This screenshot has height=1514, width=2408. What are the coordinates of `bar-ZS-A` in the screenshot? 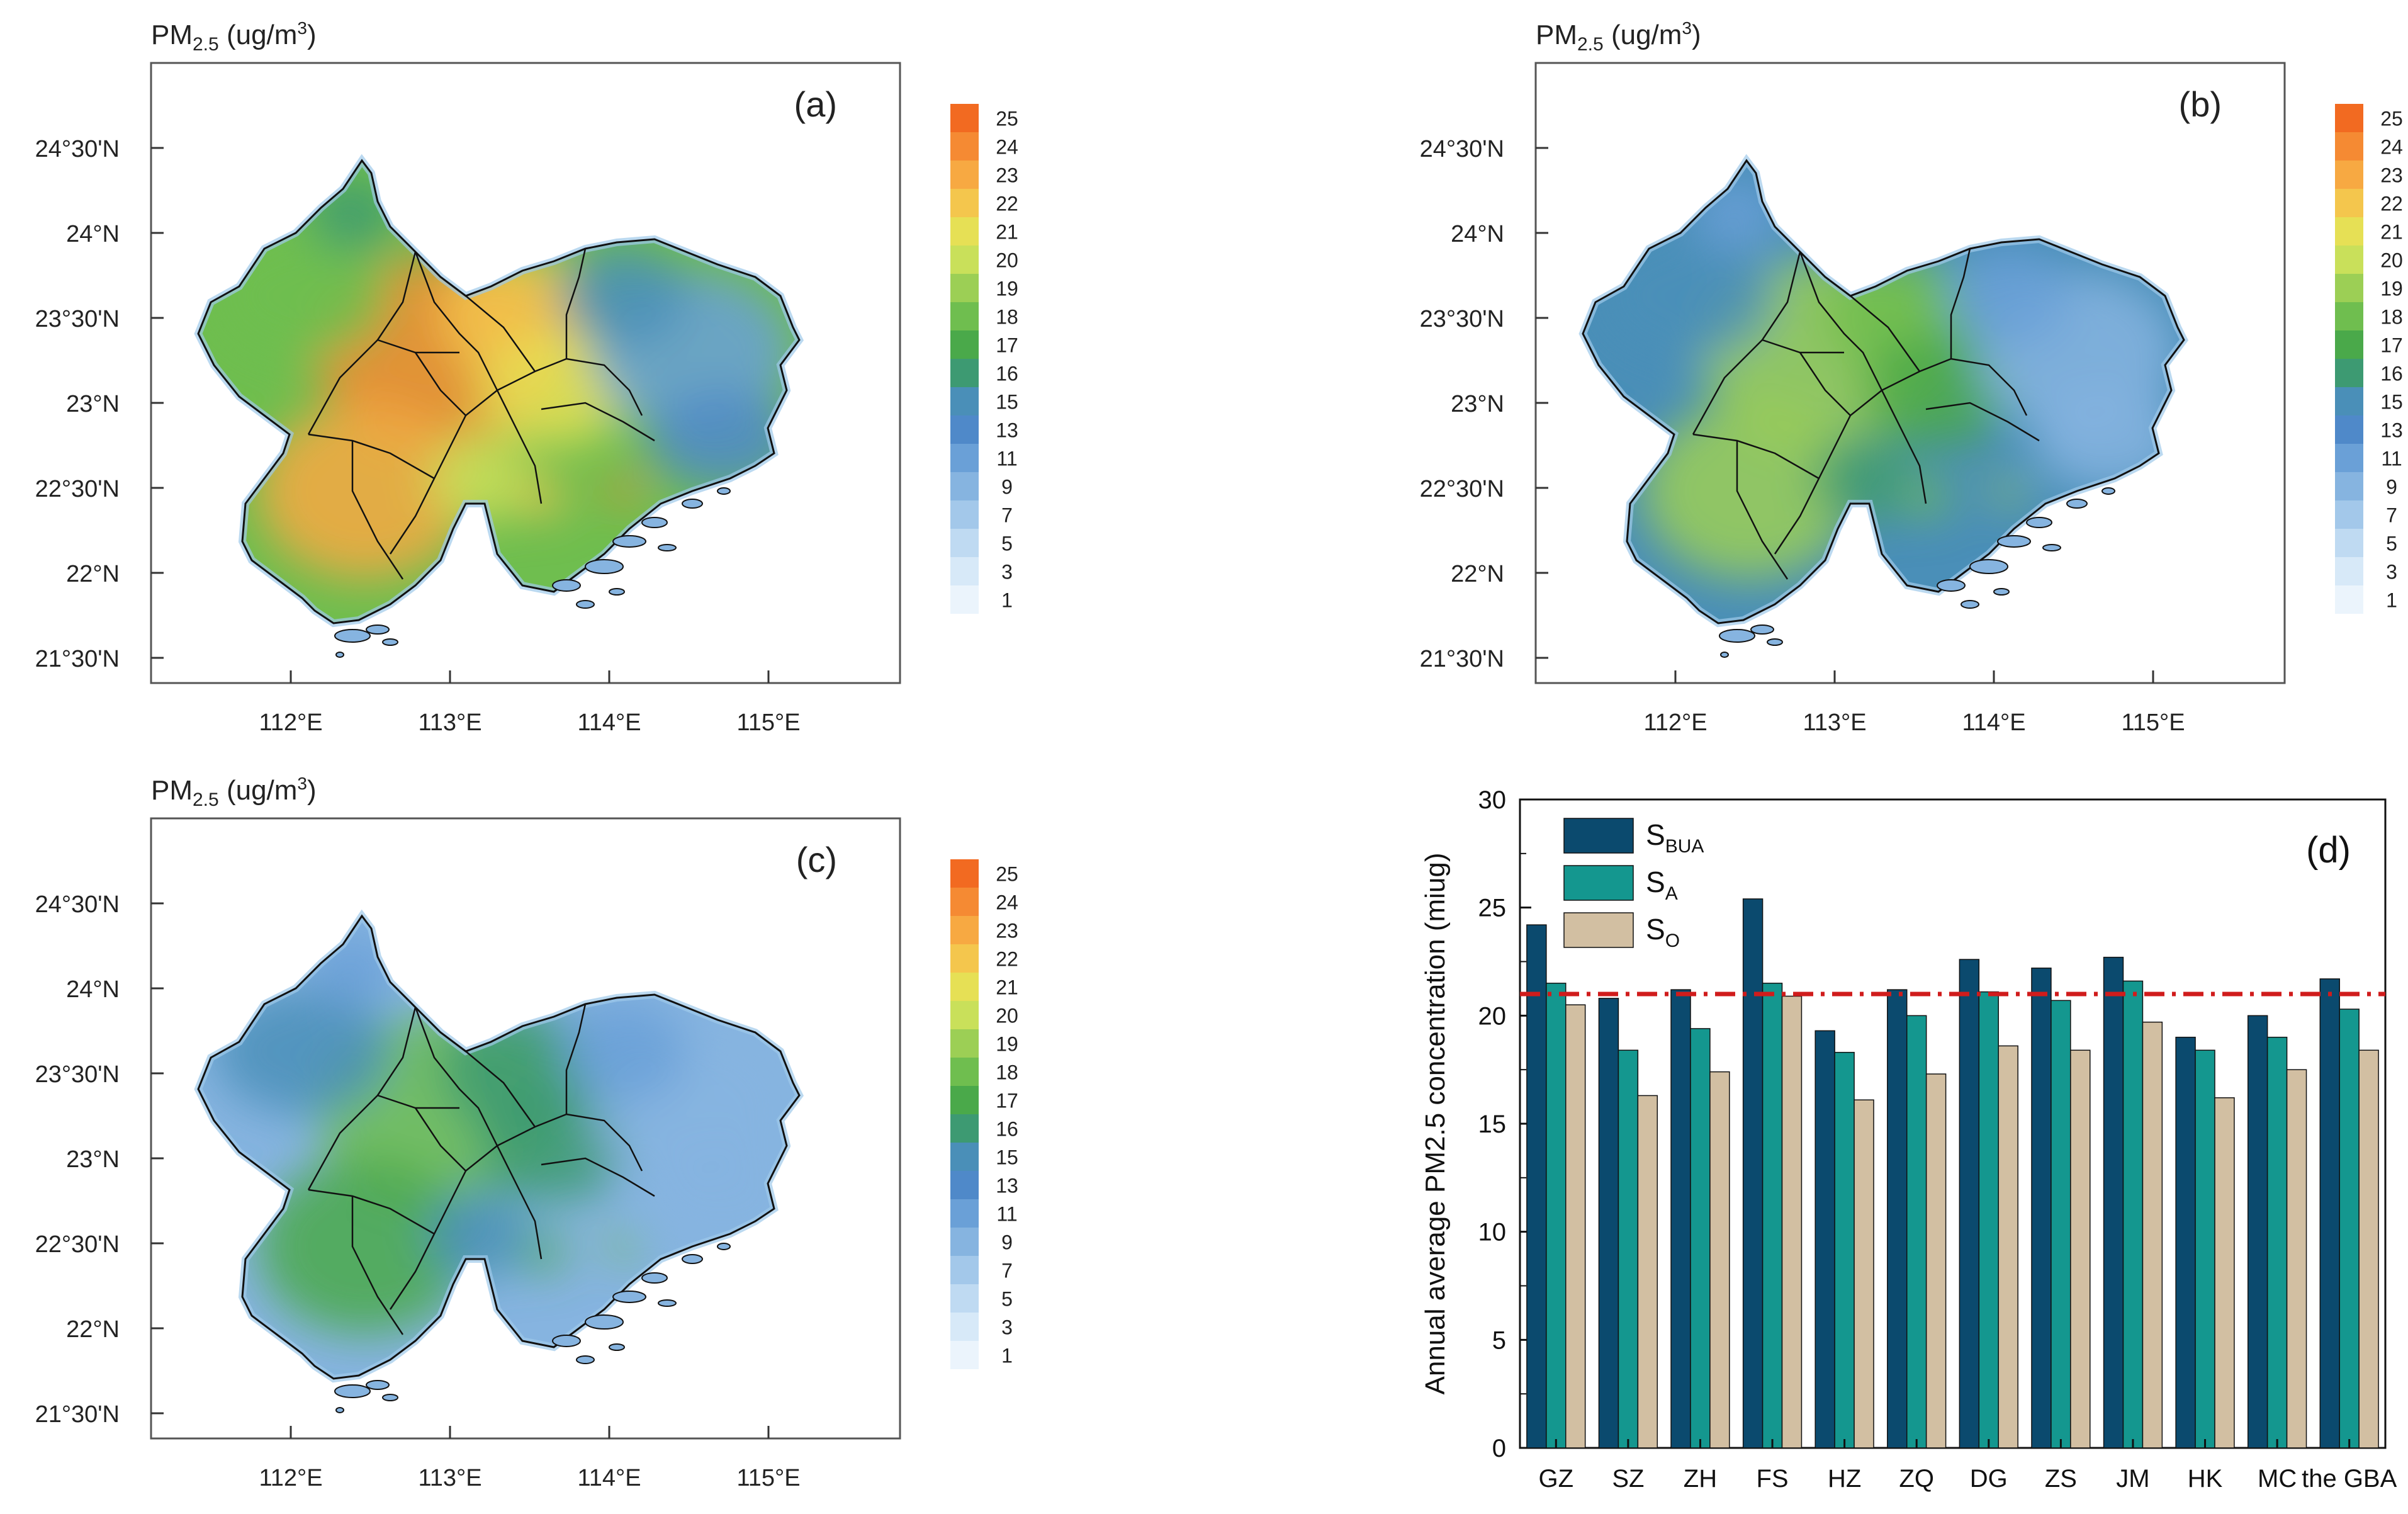 It's located at (2061, 1224).